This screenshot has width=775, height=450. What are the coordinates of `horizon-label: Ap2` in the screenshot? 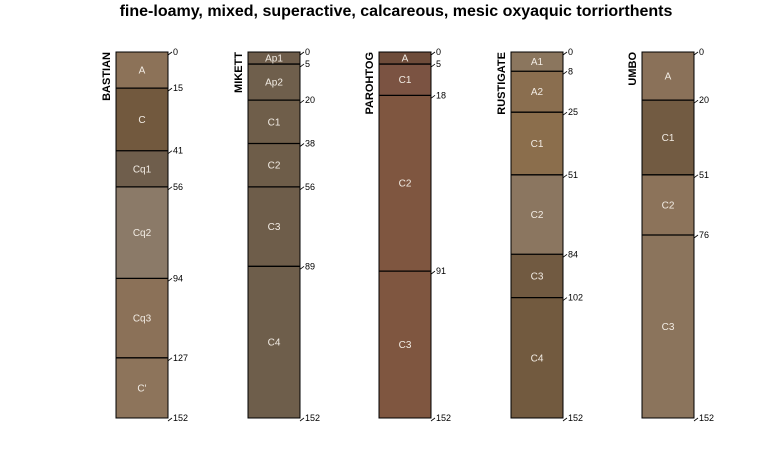 It's located at (274, 83).